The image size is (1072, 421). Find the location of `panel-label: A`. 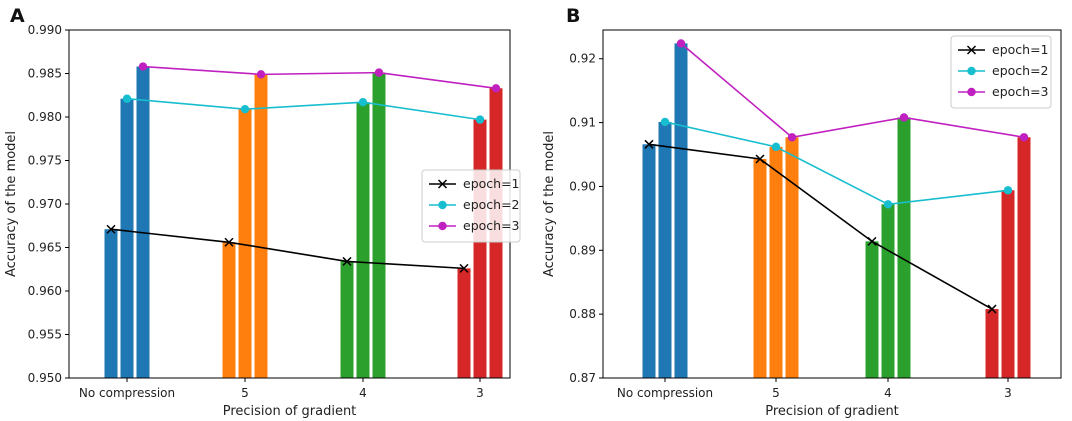

panel-label: A is located at coordinates (17, 16).